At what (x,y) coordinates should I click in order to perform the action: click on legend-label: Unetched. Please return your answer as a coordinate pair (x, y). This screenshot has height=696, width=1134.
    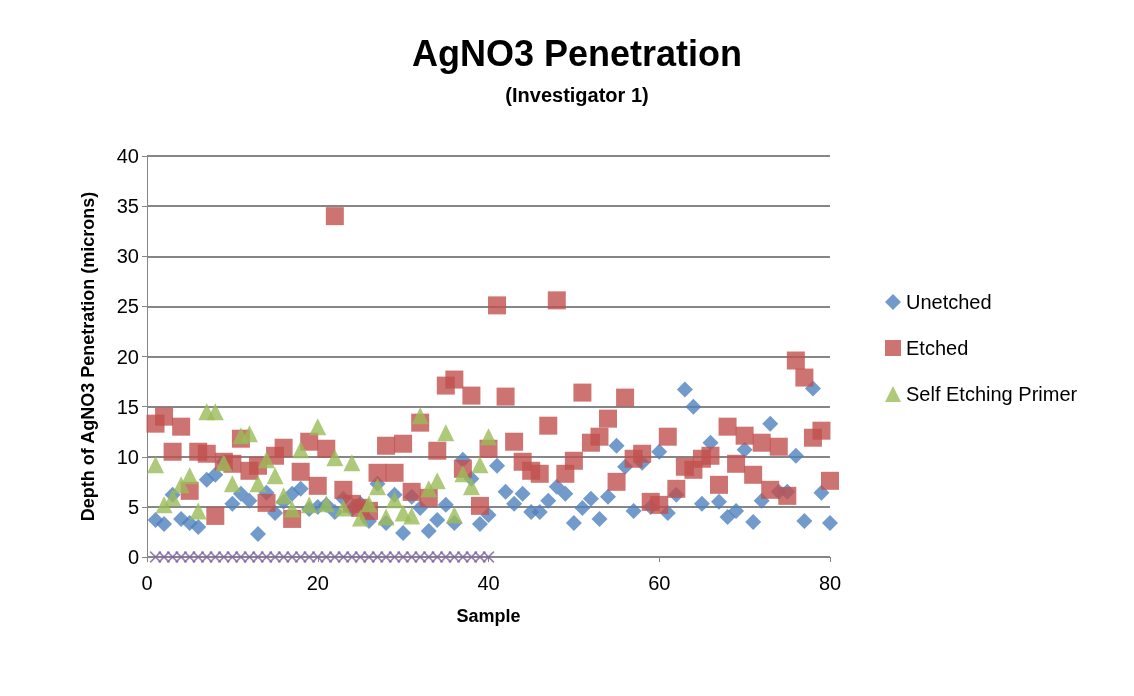
    Looking at the image, I should click on (949, 302).